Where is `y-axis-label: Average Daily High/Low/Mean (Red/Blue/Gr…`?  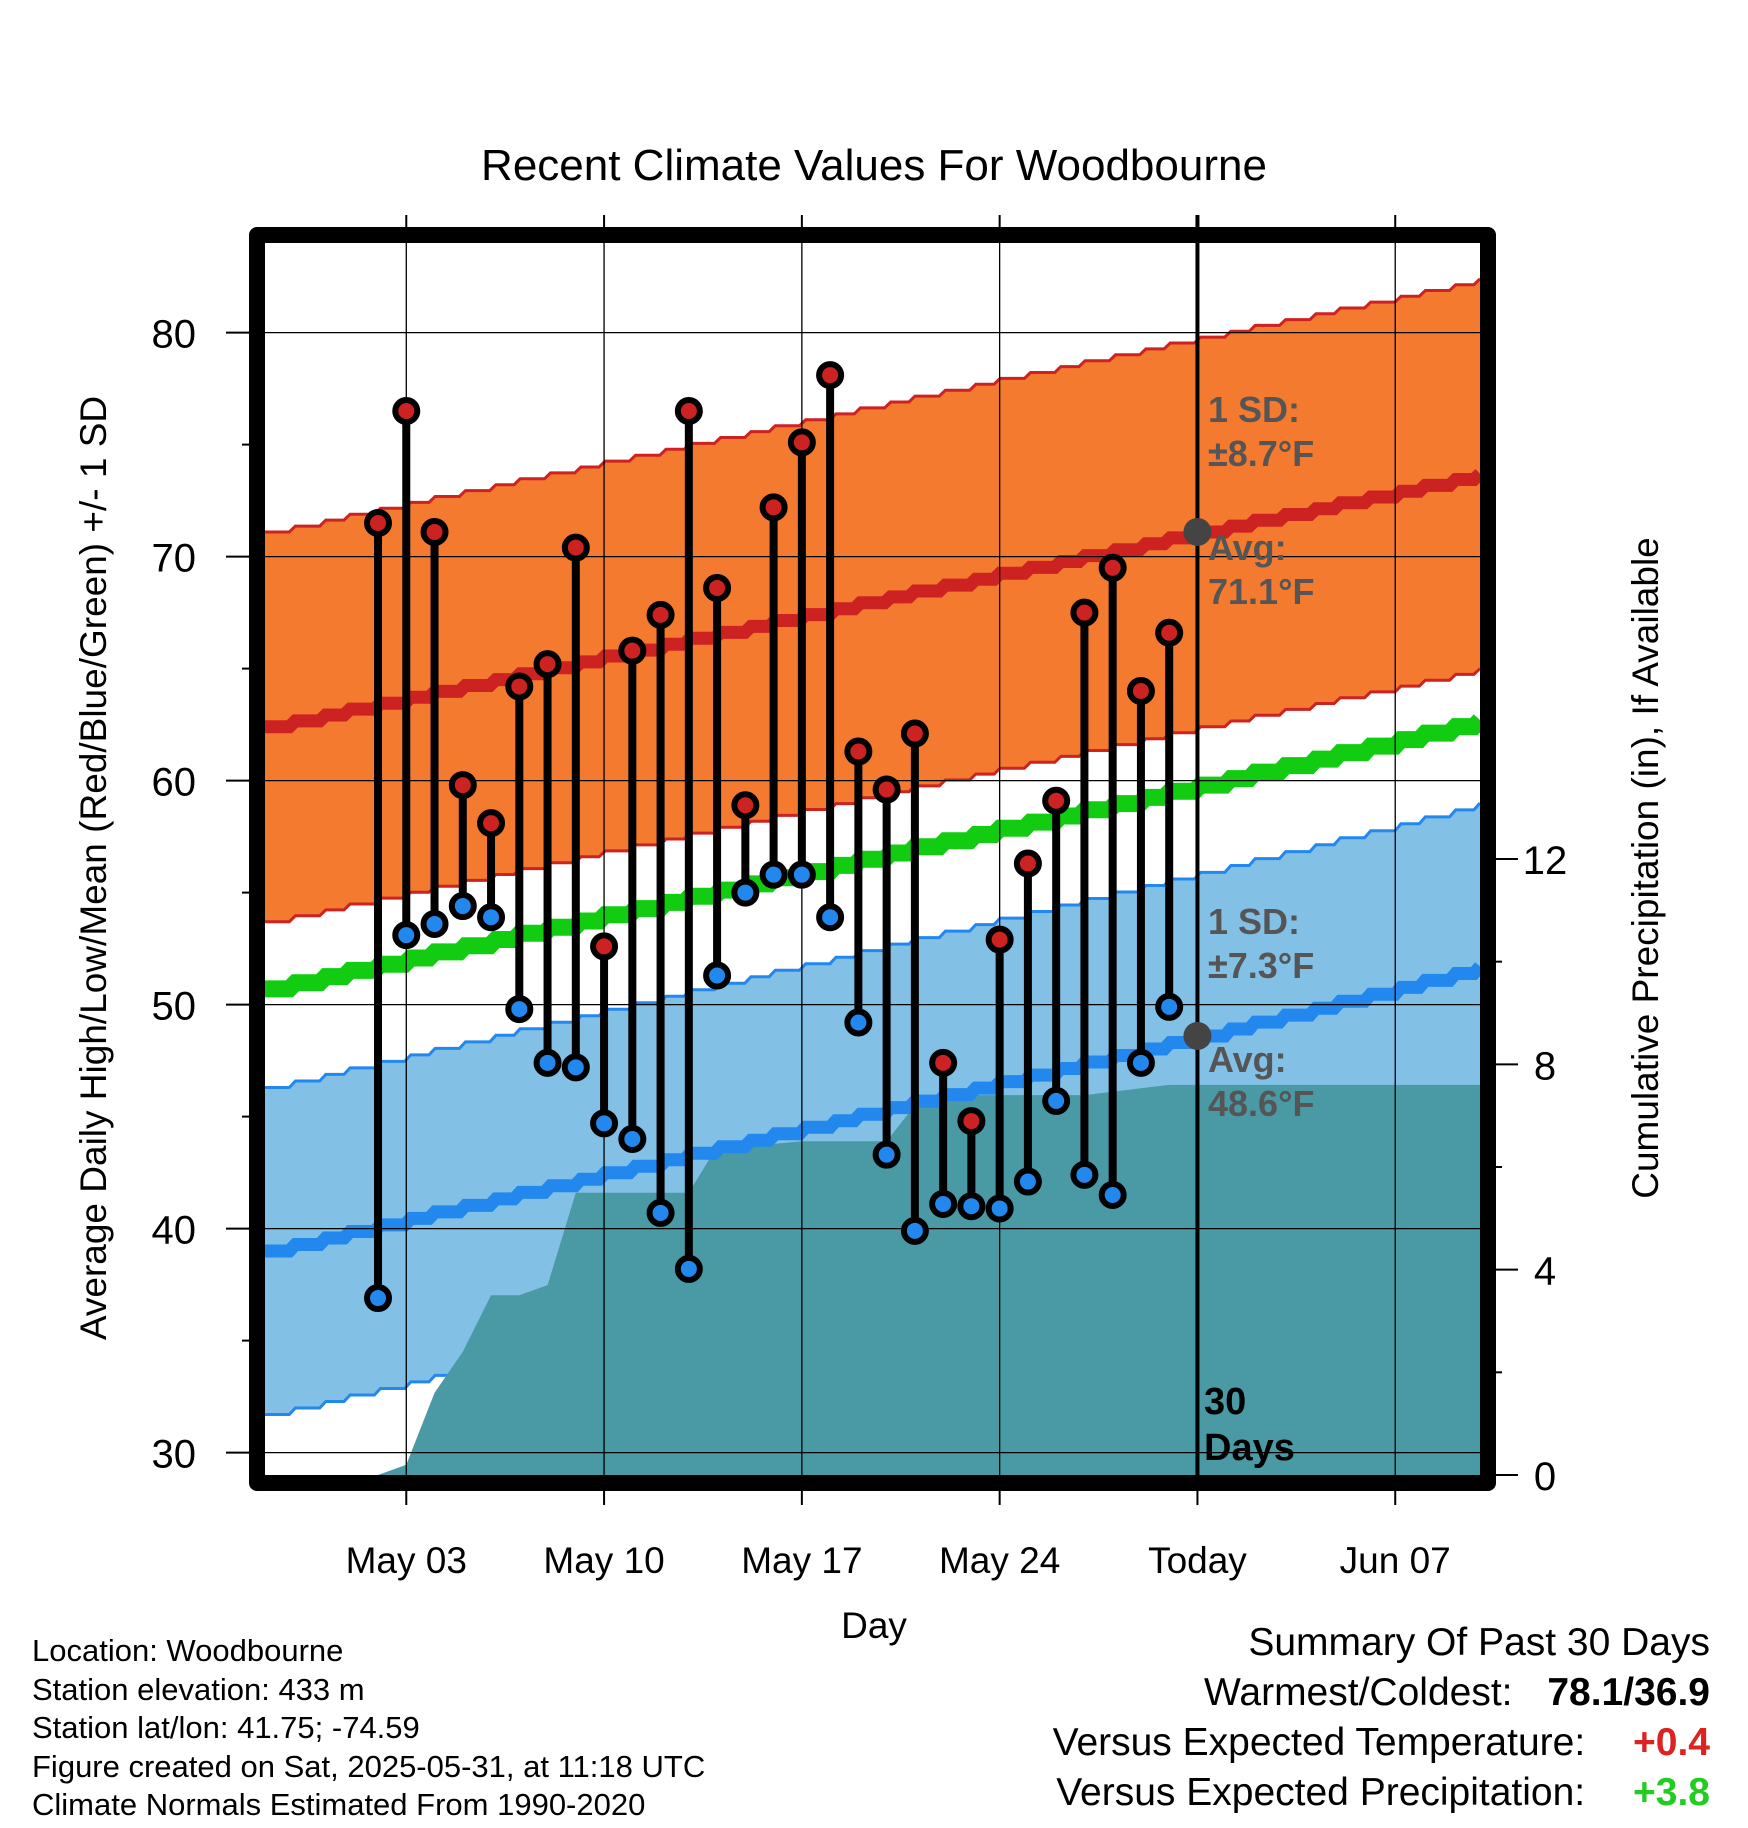
y-axis-label: Average Daily High/Low/Mean (Red/Blue/Gr… is located at coordinates (93, 868).